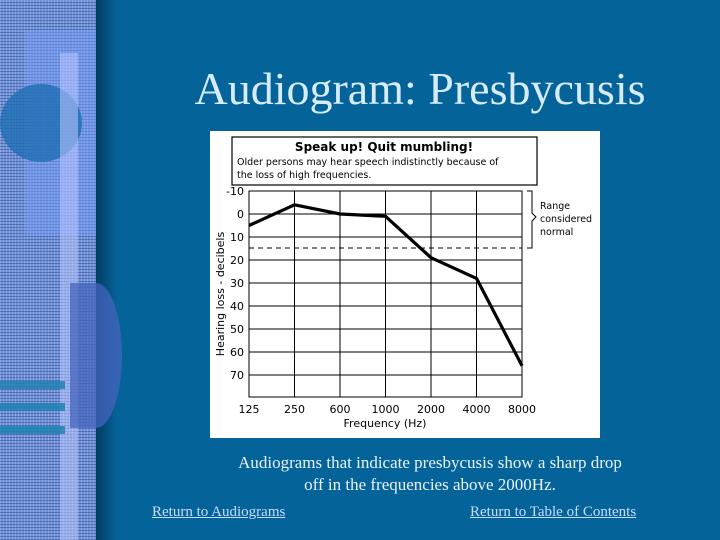 The image size is (720, 540). Describe the element at coordinates (235, 191) in the screenshot. I see `svg-text: -10` at that location.